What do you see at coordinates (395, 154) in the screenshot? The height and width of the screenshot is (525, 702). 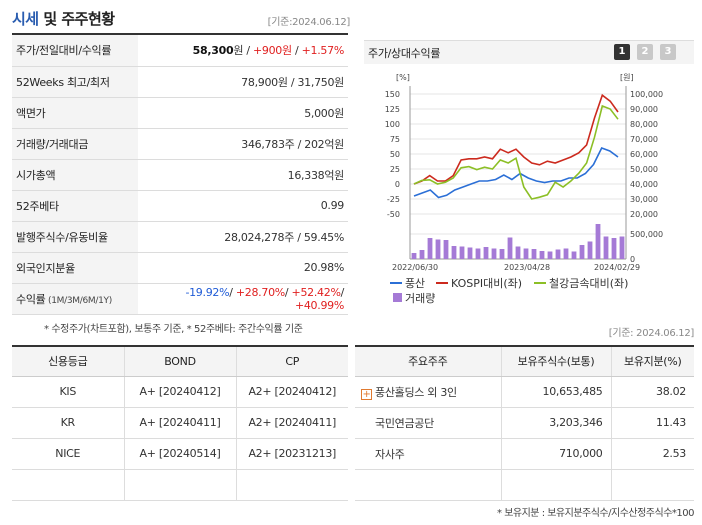 I see `left-tick-label: 50` at bounding box center [395, 154].